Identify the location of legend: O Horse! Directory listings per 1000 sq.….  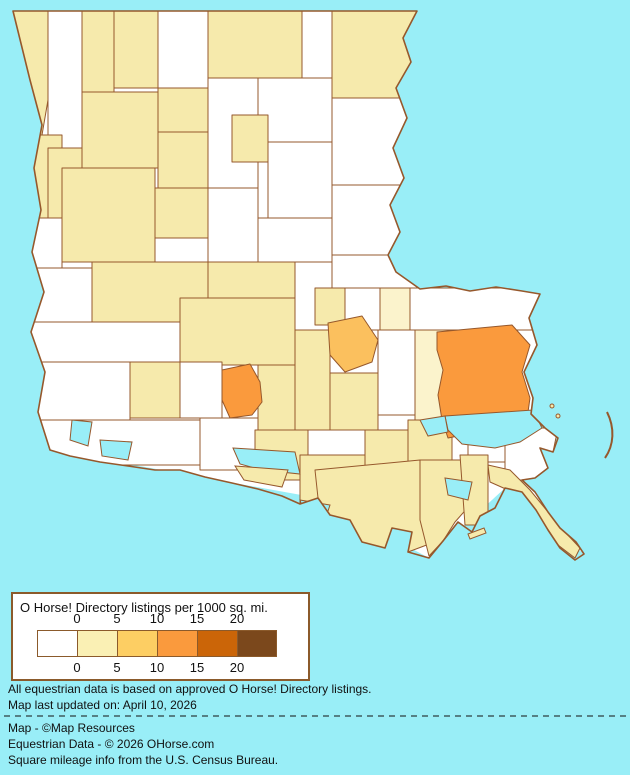
(160, 636).